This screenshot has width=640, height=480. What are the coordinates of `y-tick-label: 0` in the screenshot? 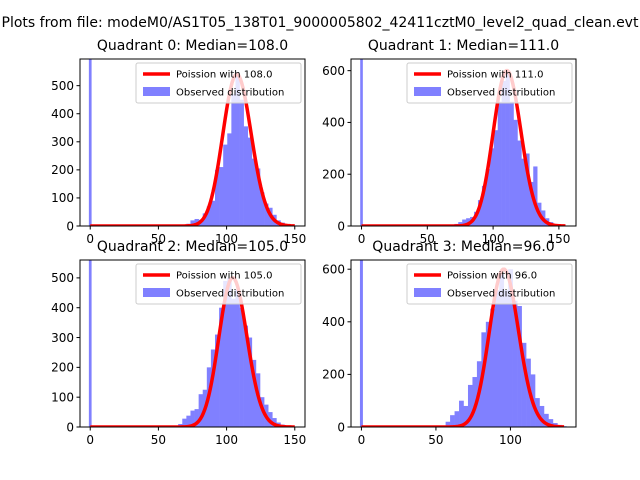 It's located at (341, 226).